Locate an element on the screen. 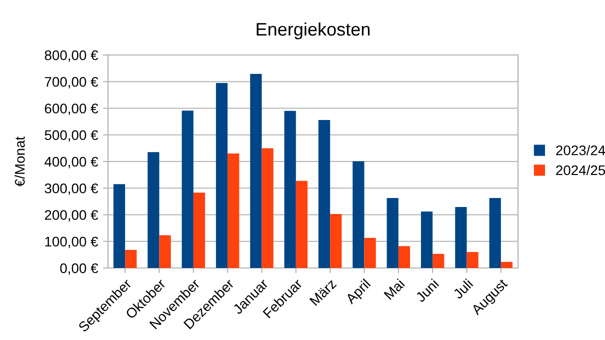 This screenshot has height=340, width=605. x-tick-label: Juni is located at coordinates (427, 290).